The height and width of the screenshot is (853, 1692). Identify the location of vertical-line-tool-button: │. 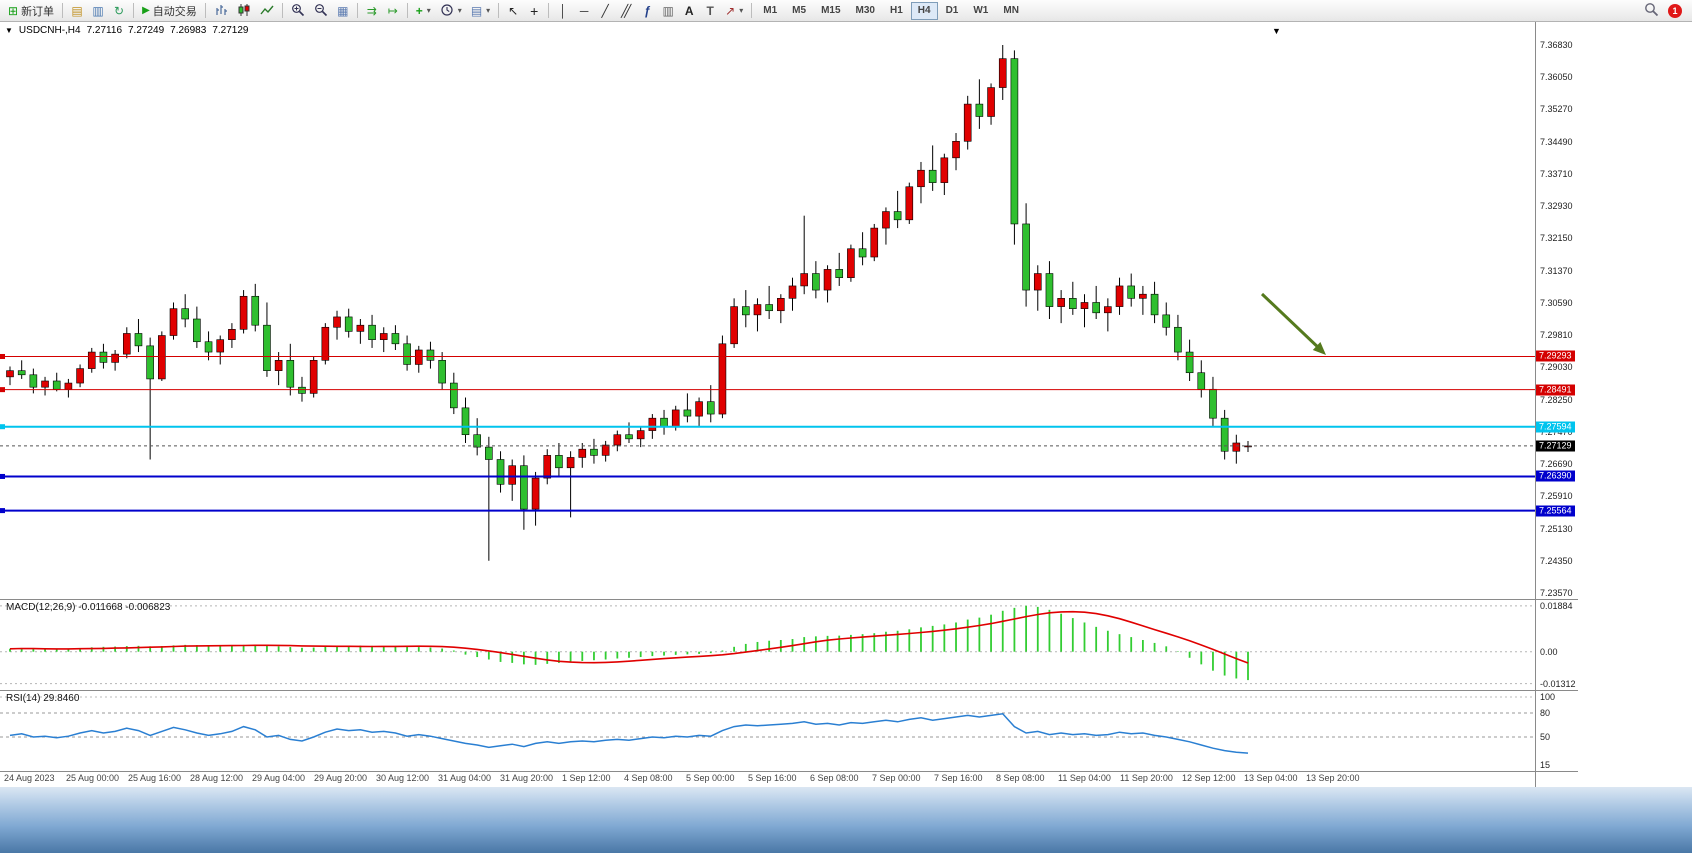
(563, 11).